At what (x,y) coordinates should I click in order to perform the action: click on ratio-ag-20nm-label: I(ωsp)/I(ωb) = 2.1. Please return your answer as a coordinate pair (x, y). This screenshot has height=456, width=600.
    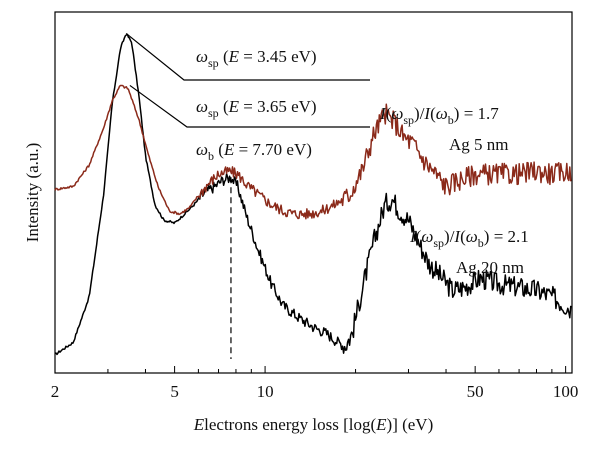
    Looking at the image, I should click on (469, 238).